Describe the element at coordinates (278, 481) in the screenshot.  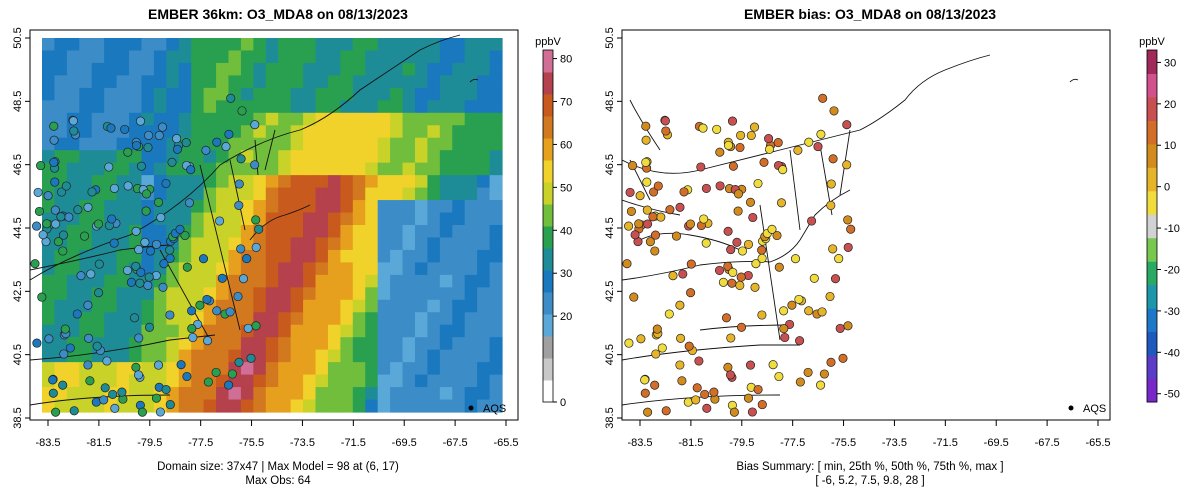
I see `left-footer-line2: Max Obs: 64` at that location.